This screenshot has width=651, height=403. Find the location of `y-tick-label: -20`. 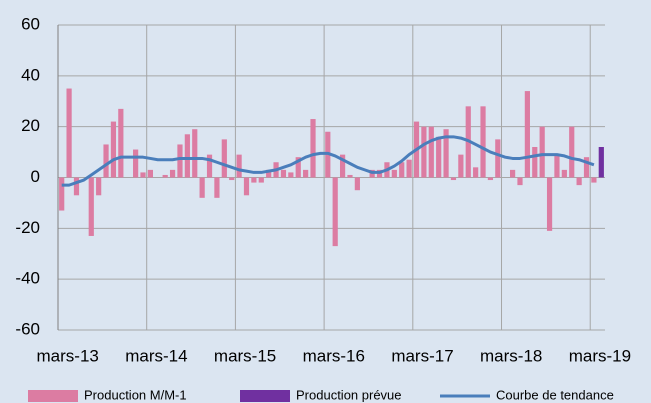

y-tick-label: -20 is located at coordinates (27, 227).